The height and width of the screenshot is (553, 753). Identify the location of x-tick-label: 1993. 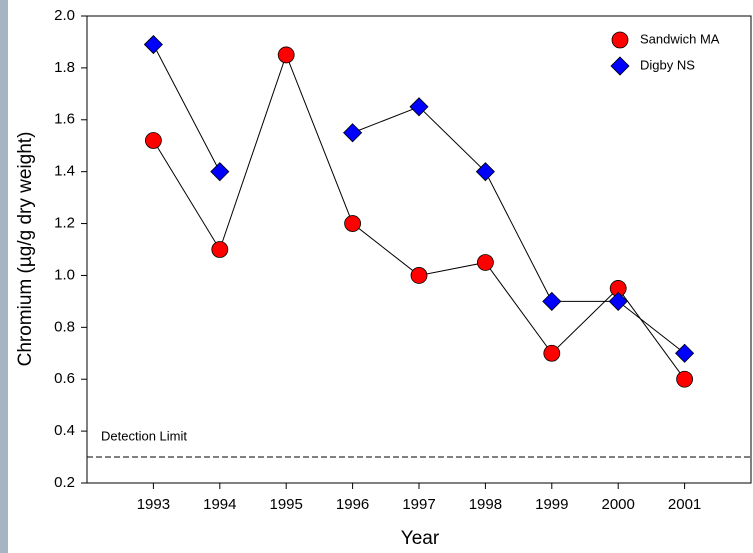
(153, 504).